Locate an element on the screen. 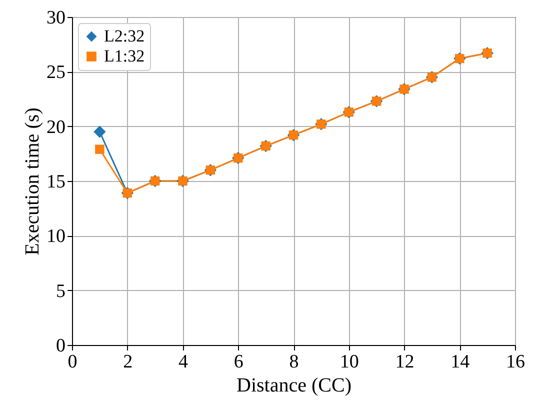 Image resolution: width=535 pixels, height=403 pixels. y-tick-label: 0 is located at coordinates (61, 346).